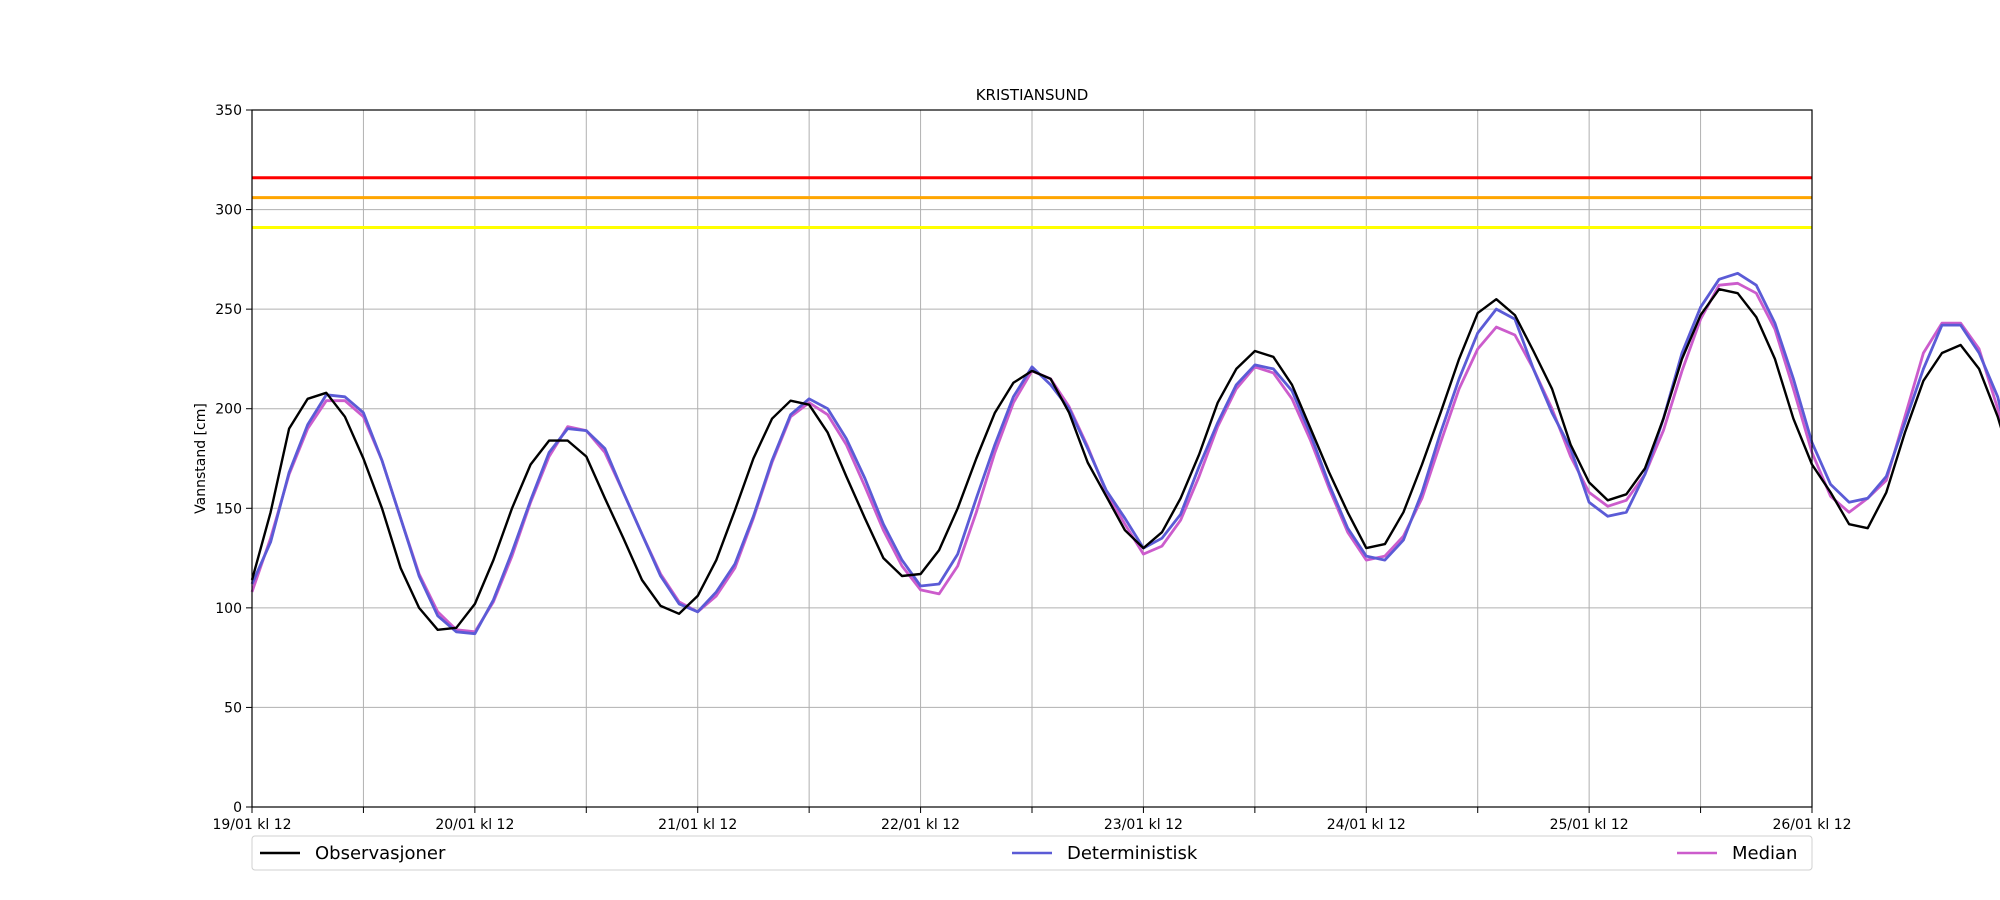 The image size is (2000, 900). I want to click on legend-label: Observasjoner, so click(380, 853).